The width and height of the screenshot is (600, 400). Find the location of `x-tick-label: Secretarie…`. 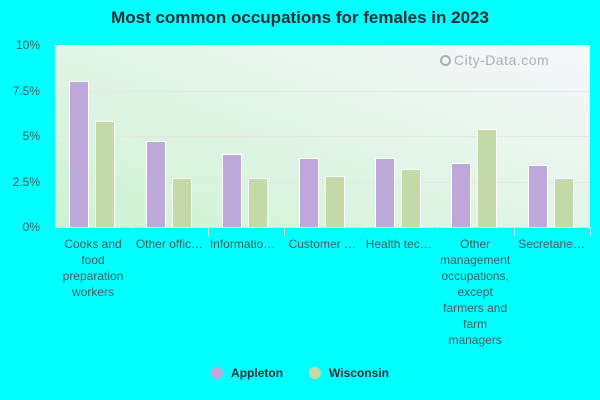

x-tick-label: Secretarie… is located at coordinates (551, 244).